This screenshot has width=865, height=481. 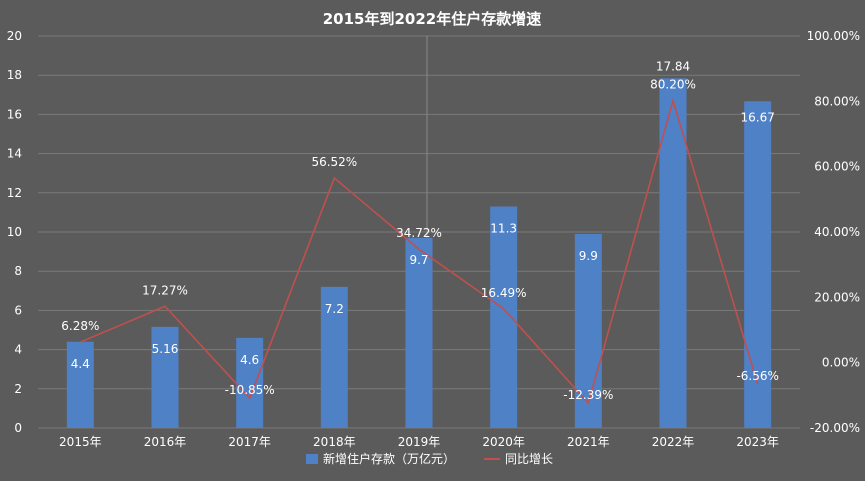 What do you see at coordinates (673, 66) in the screenshot?
I see `bar-value-label: 17.84` at bounding box center [673, 66].